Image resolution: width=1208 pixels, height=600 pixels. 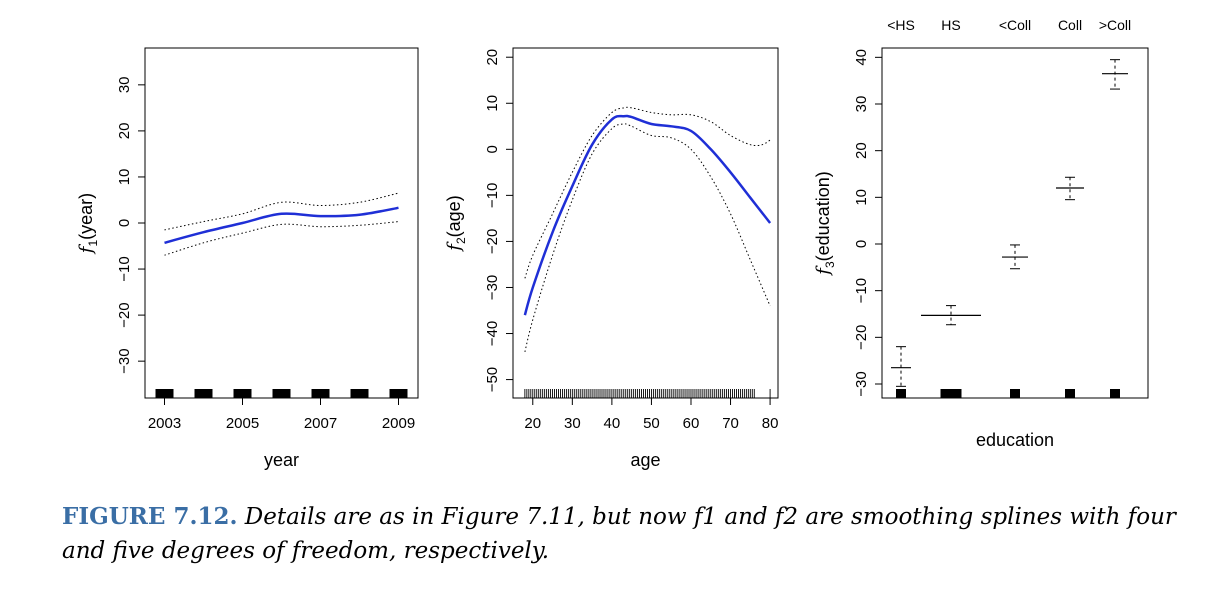 What do you see at coordinates (456, 223) in the screenshot?
I see `y-axis-label: f2(age)` at bounding box center [456, 223].